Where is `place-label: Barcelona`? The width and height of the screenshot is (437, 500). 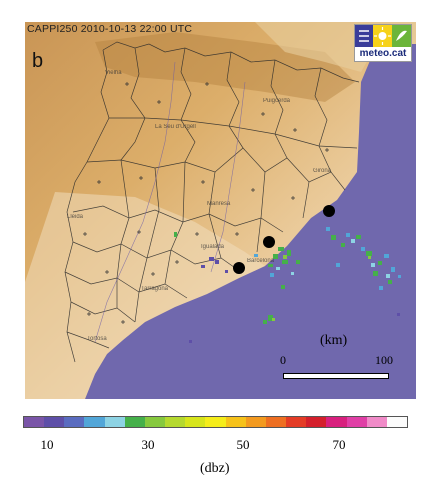
place-label: Barcelona is located at coordinates (261, 261).